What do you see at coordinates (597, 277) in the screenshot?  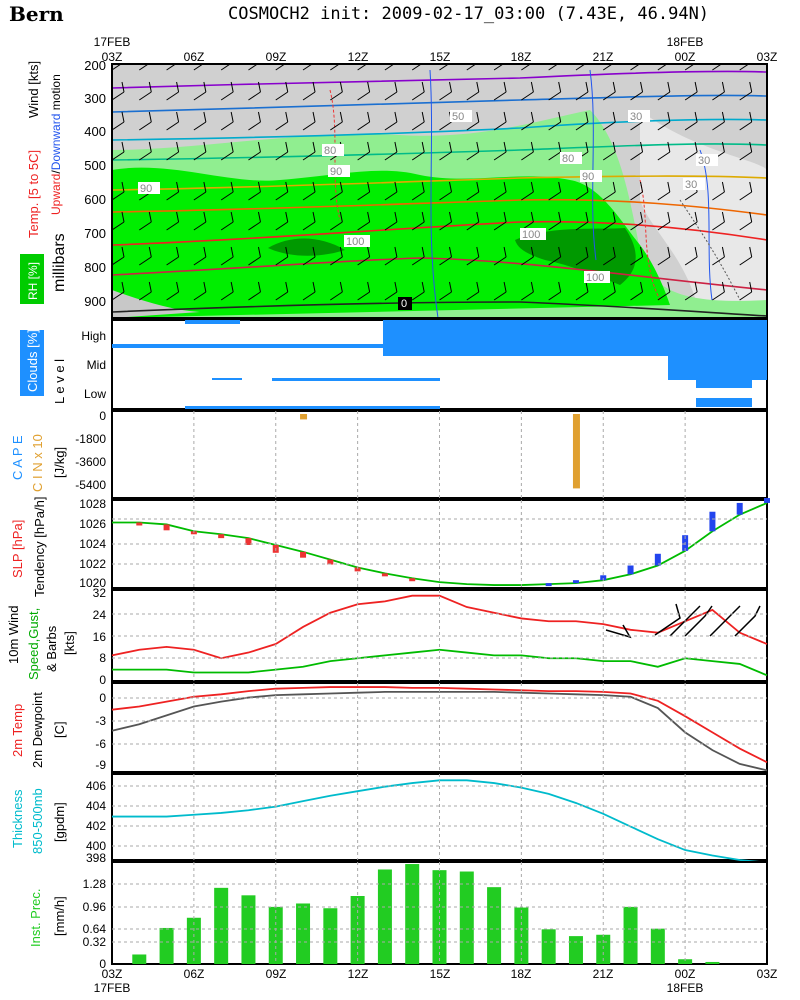 I see `rh-label-12: 100` at bounding box center [597, 277].